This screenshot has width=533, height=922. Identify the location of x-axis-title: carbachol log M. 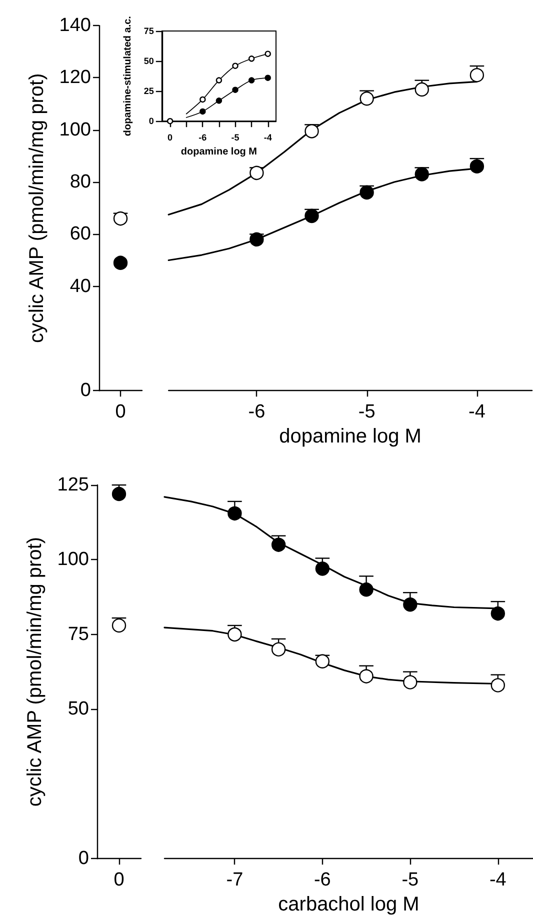
(349, 905).